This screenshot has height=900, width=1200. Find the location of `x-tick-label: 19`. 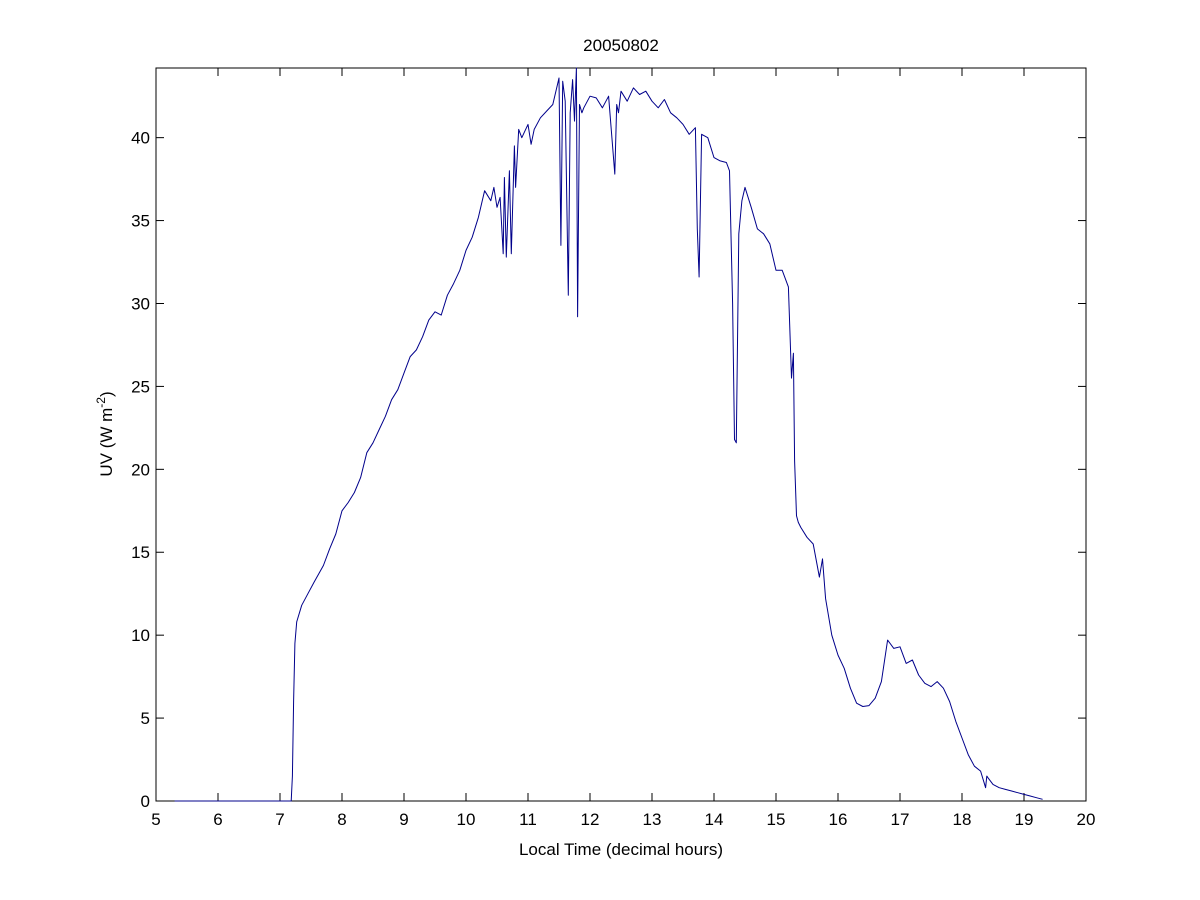

x-tick-label: 19 is located at coordinates (1024, 819).